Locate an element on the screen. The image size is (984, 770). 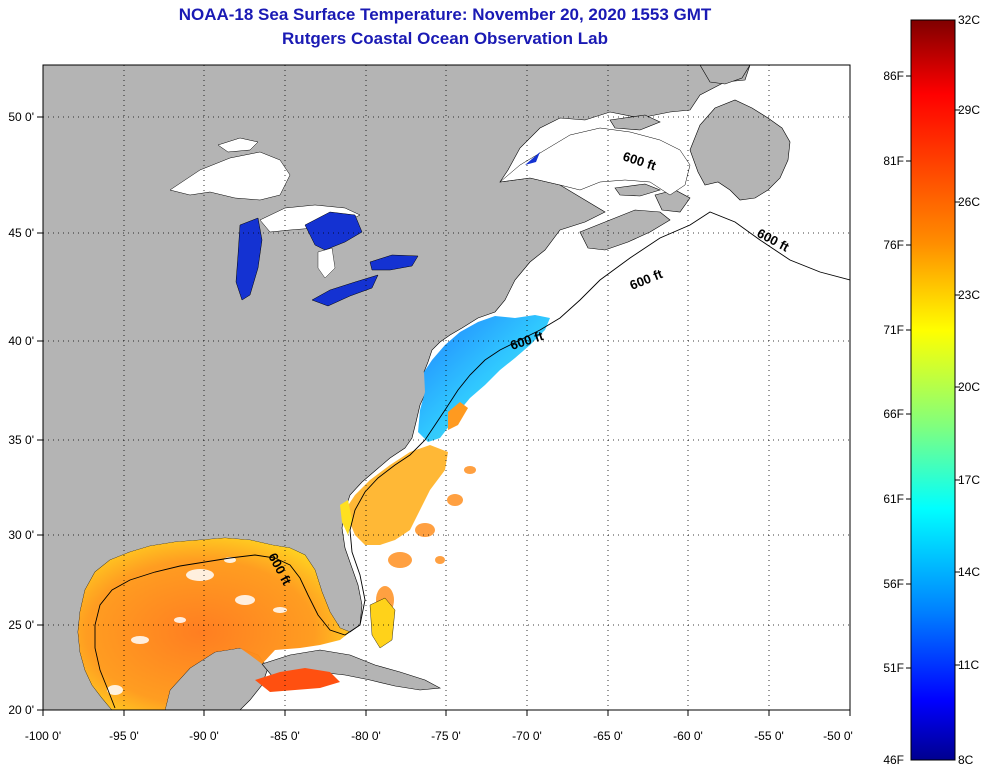
lon-label: -55 0' is located at coordinates (769, 736).